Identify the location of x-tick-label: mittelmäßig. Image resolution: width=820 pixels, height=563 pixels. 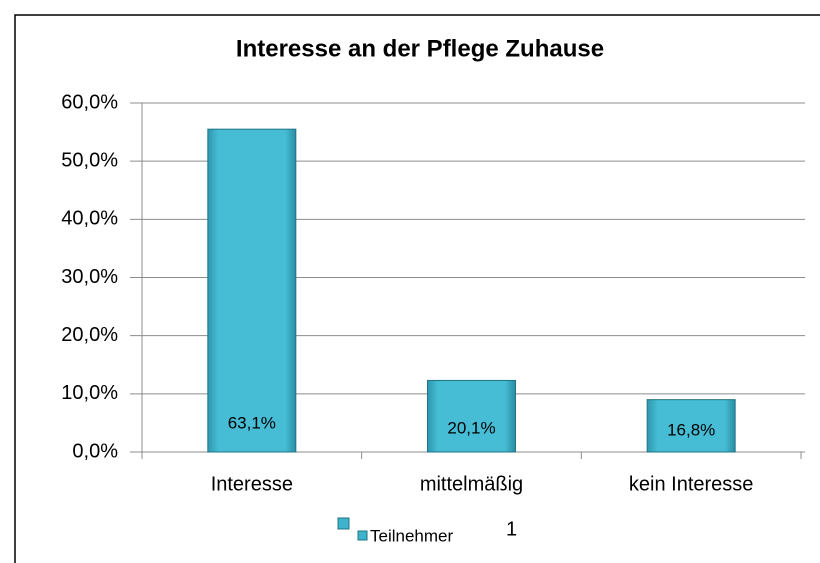
(471, 484).